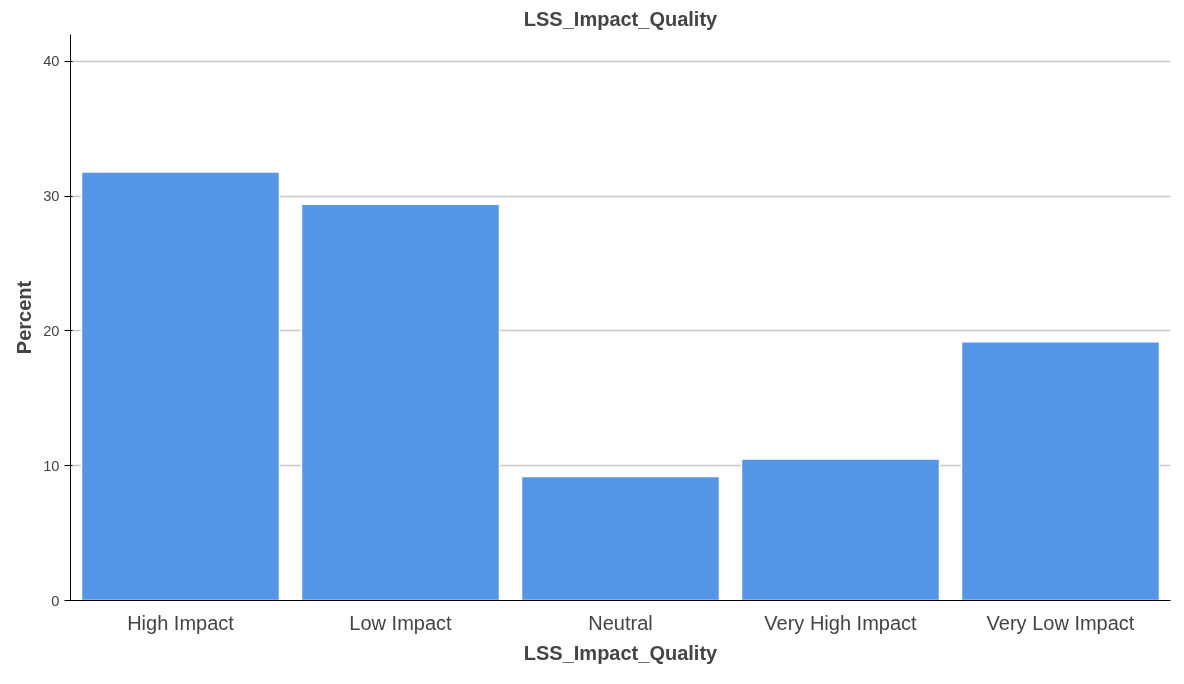 This screenshot has width=1184, height=684. I want to click on y-tick-label: 40, so click(51, 61).